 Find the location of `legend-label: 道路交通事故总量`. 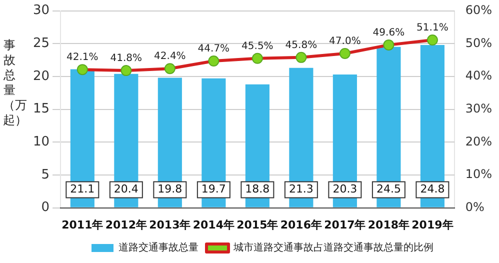

legend-label: 道路交通事故总量 is located at coordinates (158, 248).